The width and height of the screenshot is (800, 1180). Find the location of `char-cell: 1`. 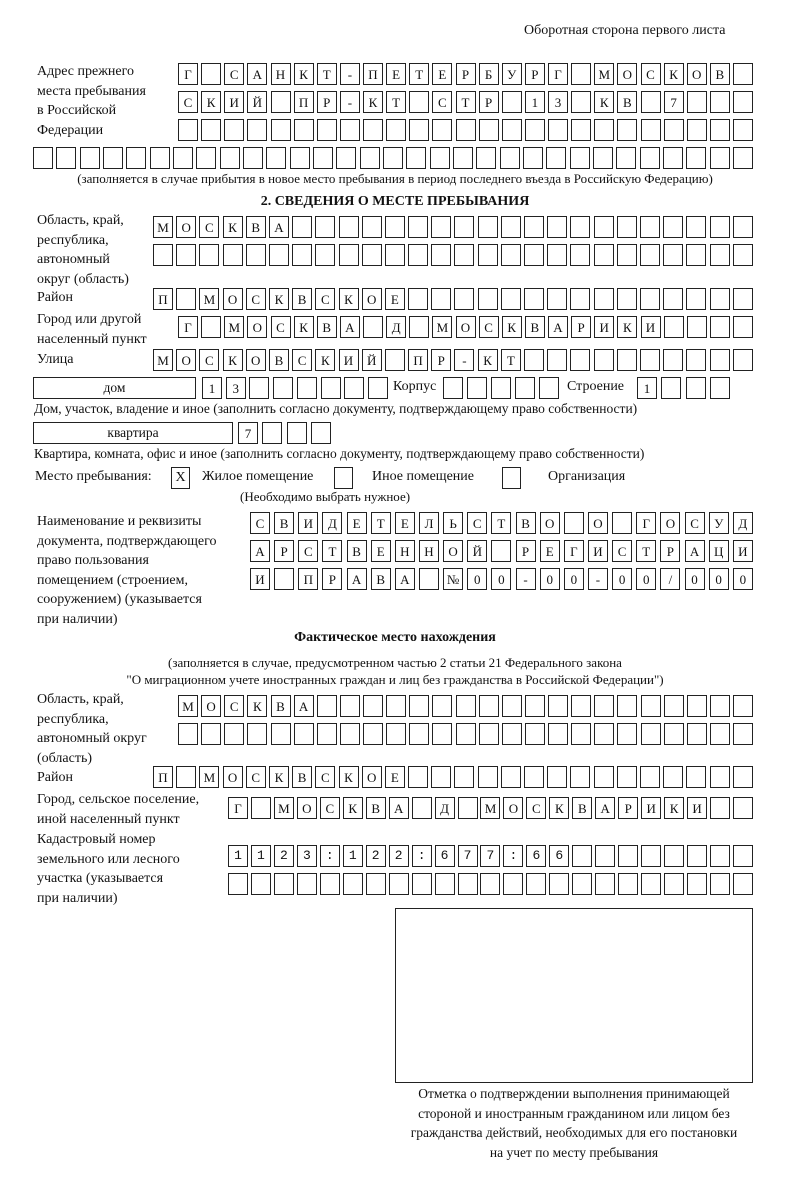

char-cell: 1 is located at coordinates (534, 102).